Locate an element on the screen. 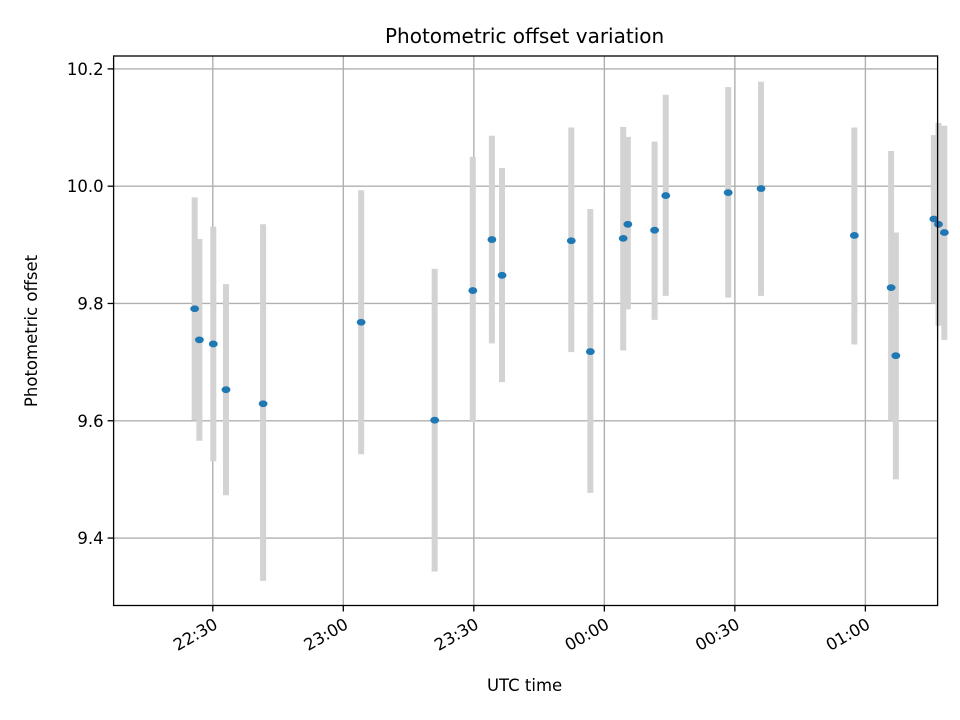 The image size is (960, 720). x-tick-label: 22:30 is located at coordinates (195, 635).